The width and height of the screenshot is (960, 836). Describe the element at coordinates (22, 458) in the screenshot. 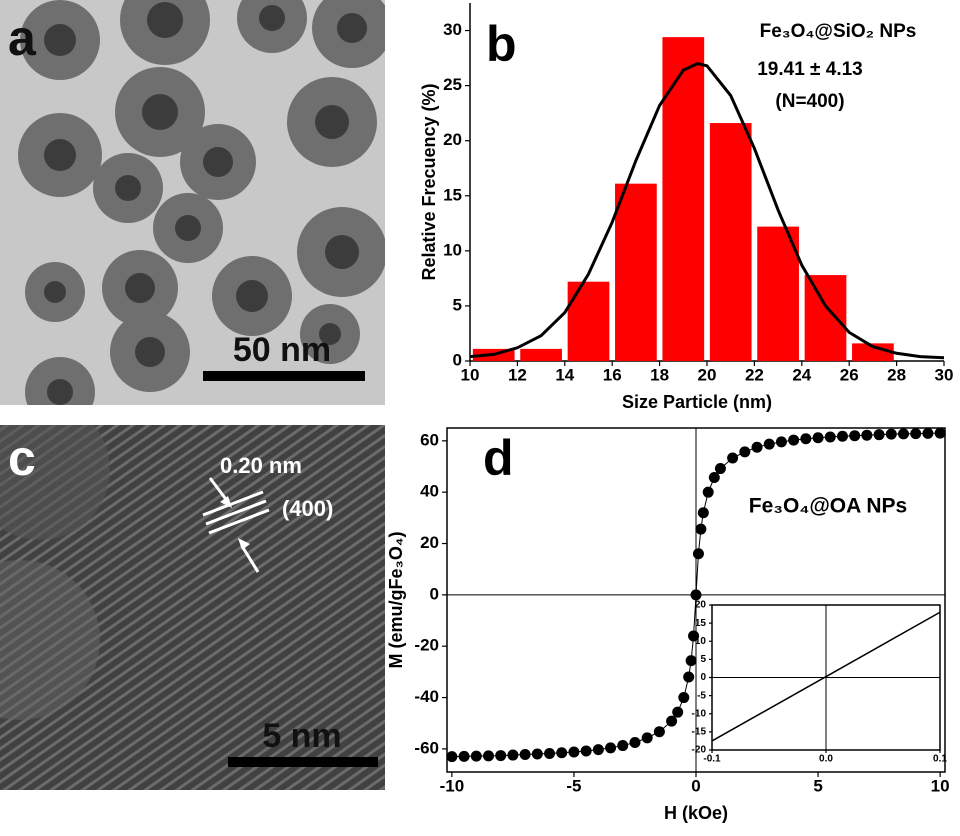

I see `panel-label: c` at that location.